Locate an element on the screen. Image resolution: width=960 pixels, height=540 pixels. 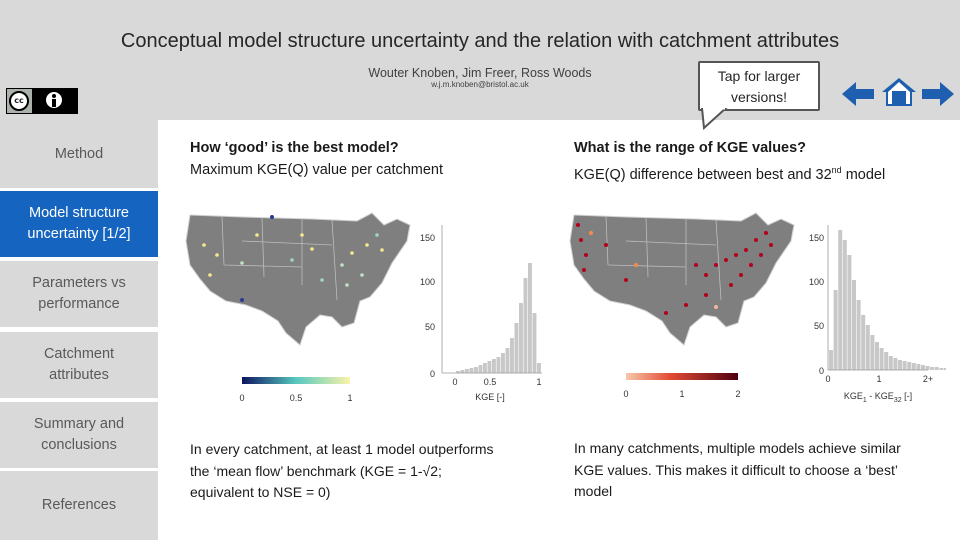
arrow-left-icon is located at coordinates (858, 94).